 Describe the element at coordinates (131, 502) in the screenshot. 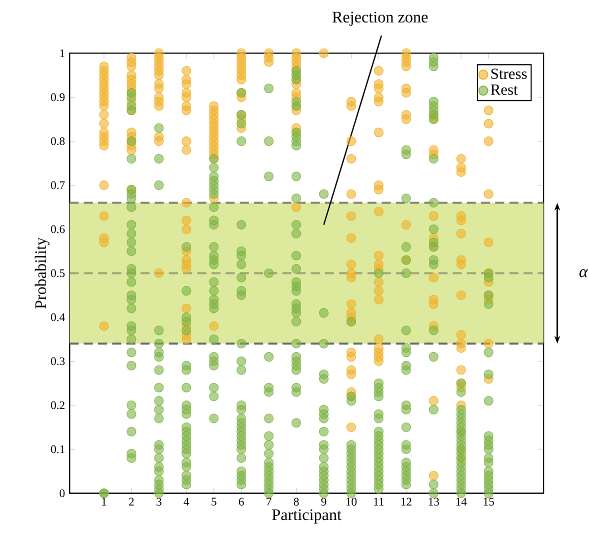

I see `x-tick-label: 2` at that location.